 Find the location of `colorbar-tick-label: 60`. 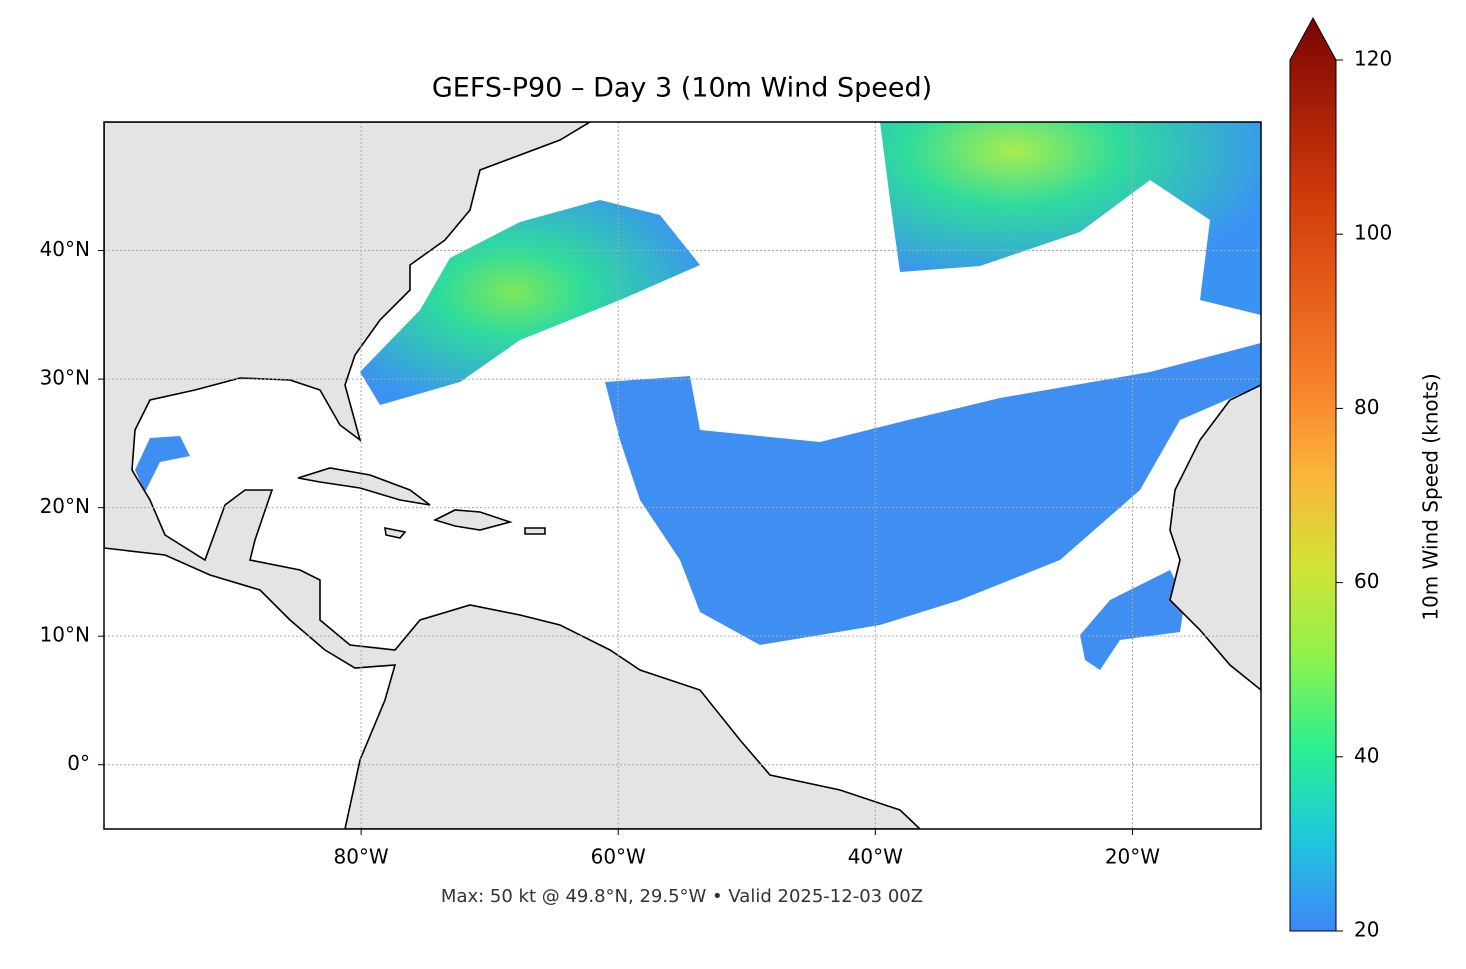

colorbar-tick-label: 60 is located at coordinates (1366, 581).